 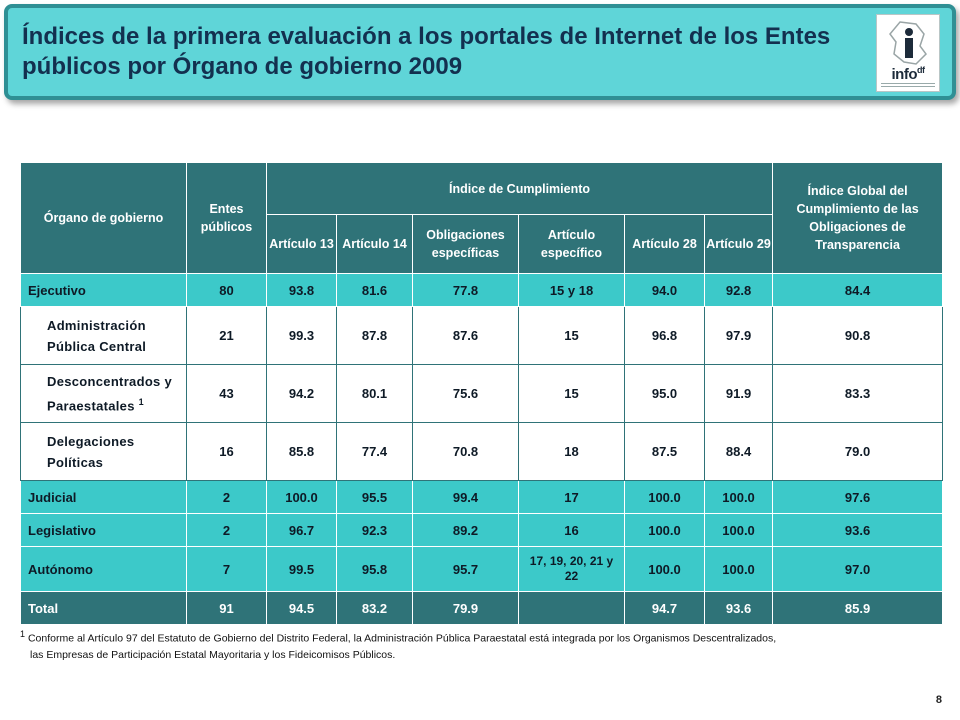 What do you see at coordinates (226, 497) in the screenshot?
I see `cell-entes: 2` at bounding box center [226, 497].